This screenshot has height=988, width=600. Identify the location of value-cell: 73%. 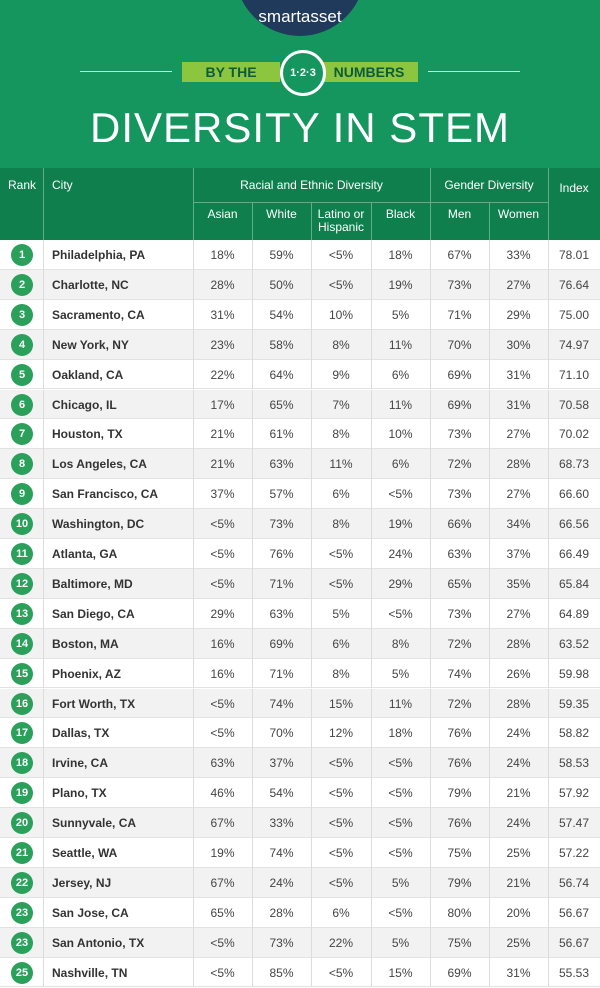
(459, 494).